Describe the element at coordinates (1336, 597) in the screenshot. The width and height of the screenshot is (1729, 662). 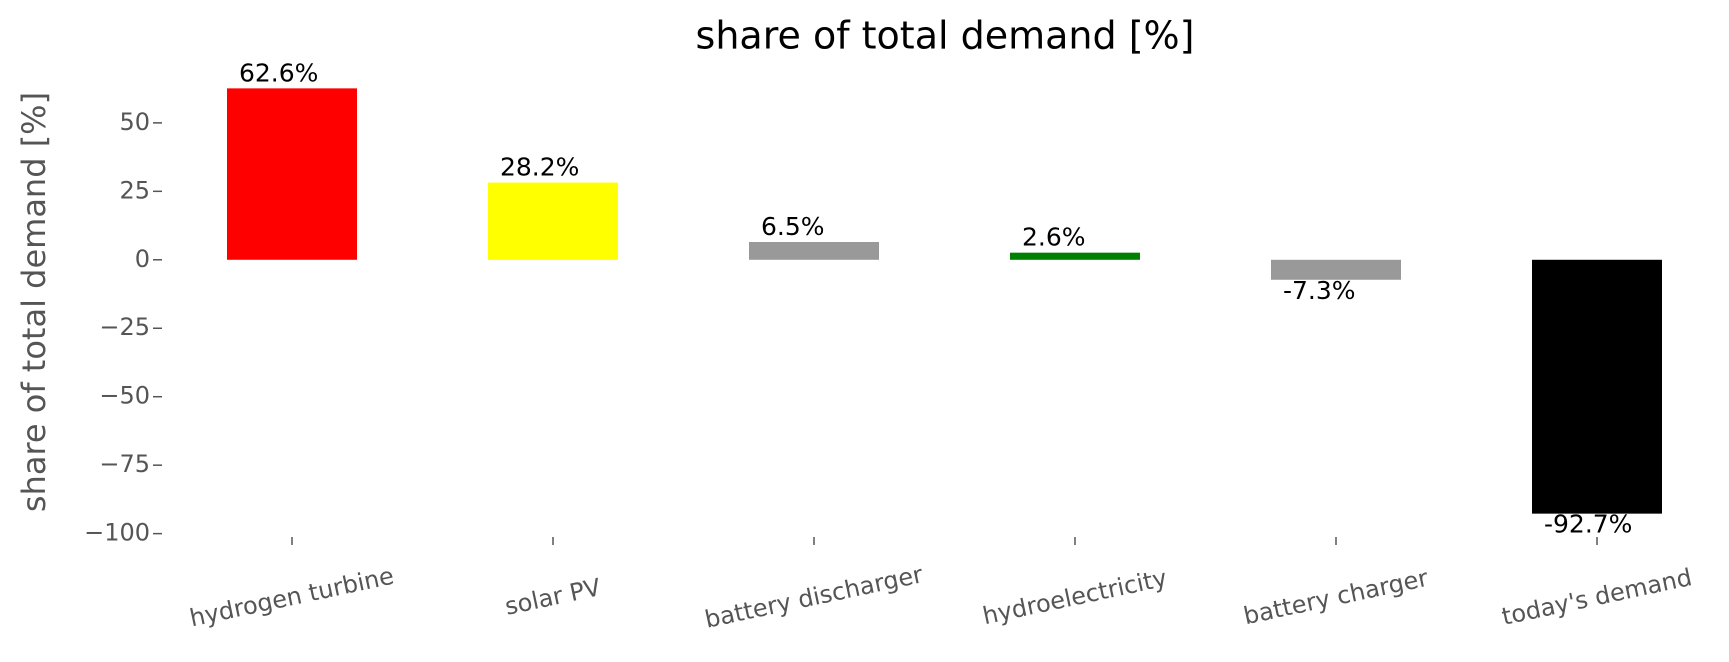
I see `x-tick-label: battery charger` at that location.